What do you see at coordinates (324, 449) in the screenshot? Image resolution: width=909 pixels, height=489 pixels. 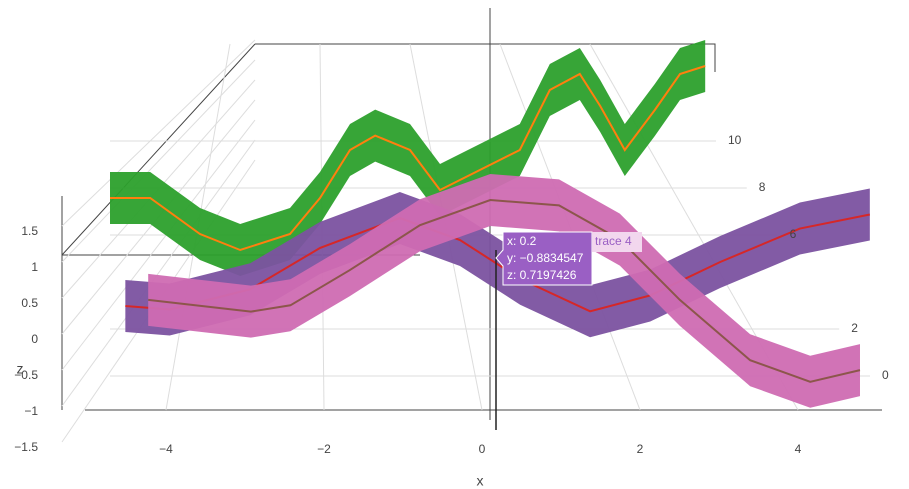 I see `x-tick-label: −2` at bounding box center [324, 449].